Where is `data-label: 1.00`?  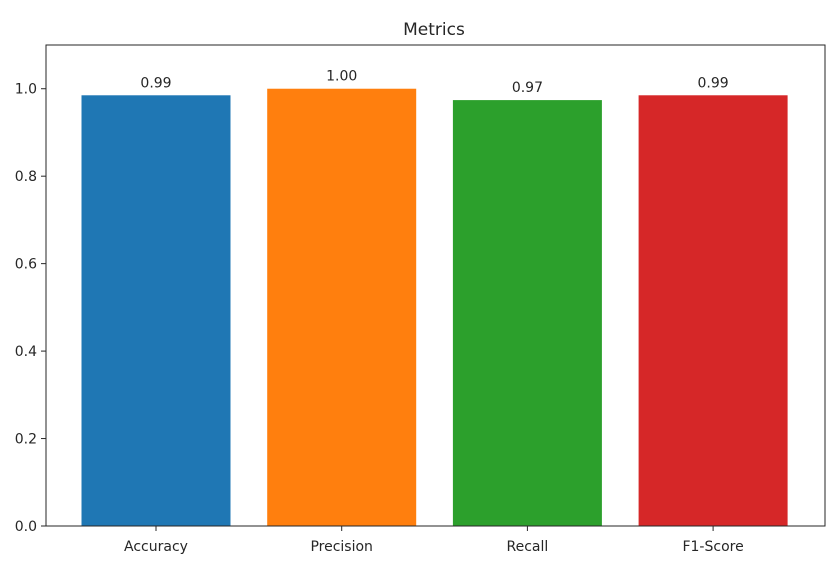 data-label: 1.00 is located at coordinates (341, 77).